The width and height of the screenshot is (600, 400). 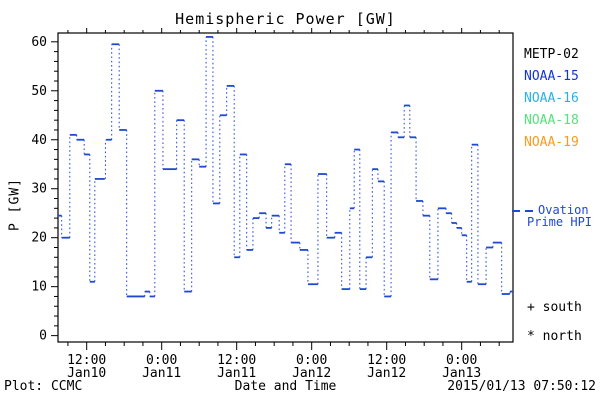 What do you see at coordinates (43, 336) in the screenshot?
I see `y-tick-label: 0` at bounding box center [43, 336].